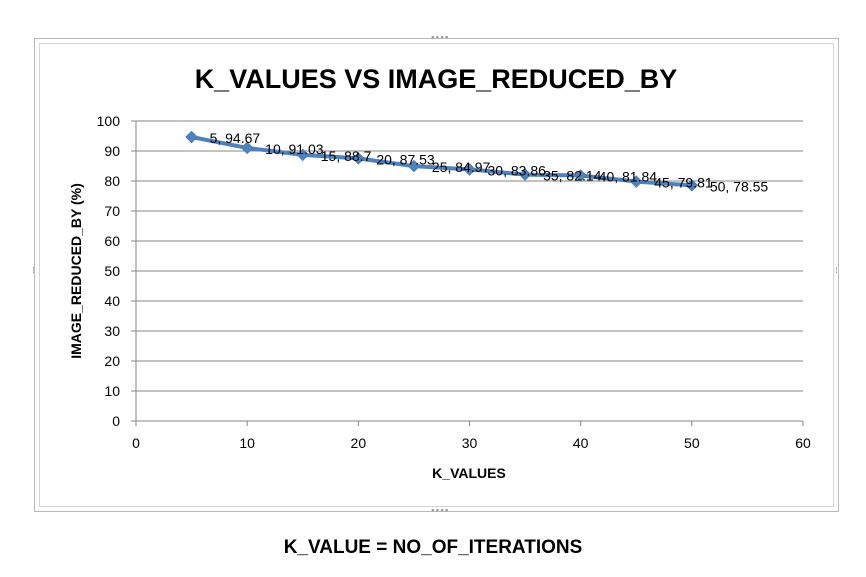 The width and height of the screenshot is (866, 577). I want to click on y-tick-label: 60, so click(112, 241).